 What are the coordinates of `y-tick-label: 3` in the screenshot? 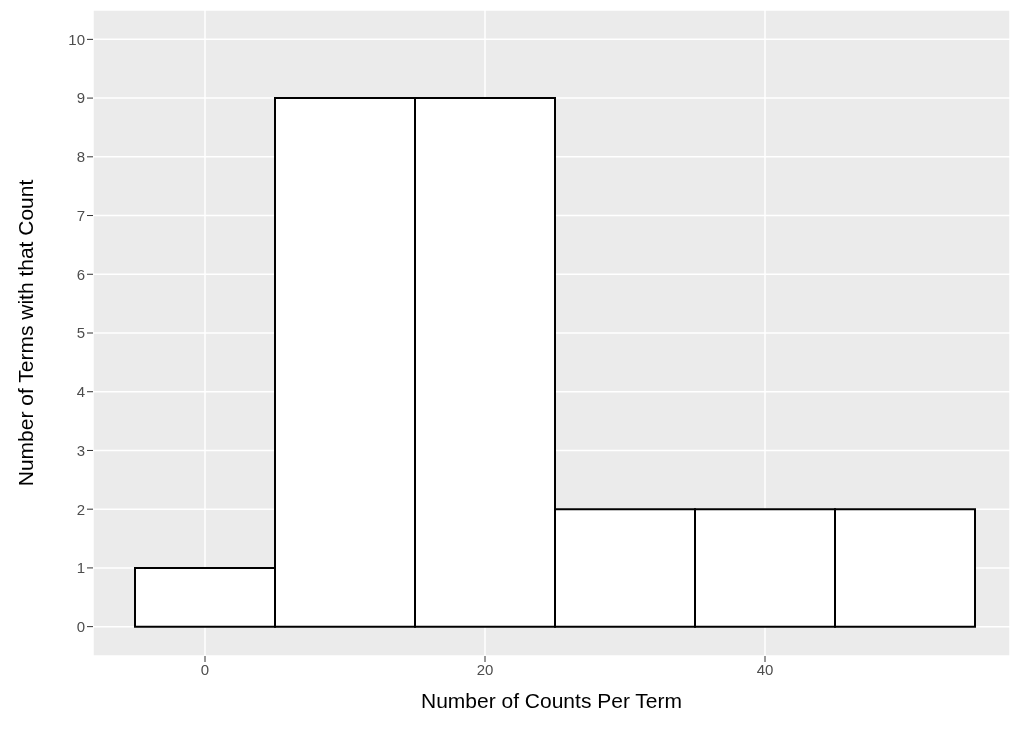 It's located at (80, 450).